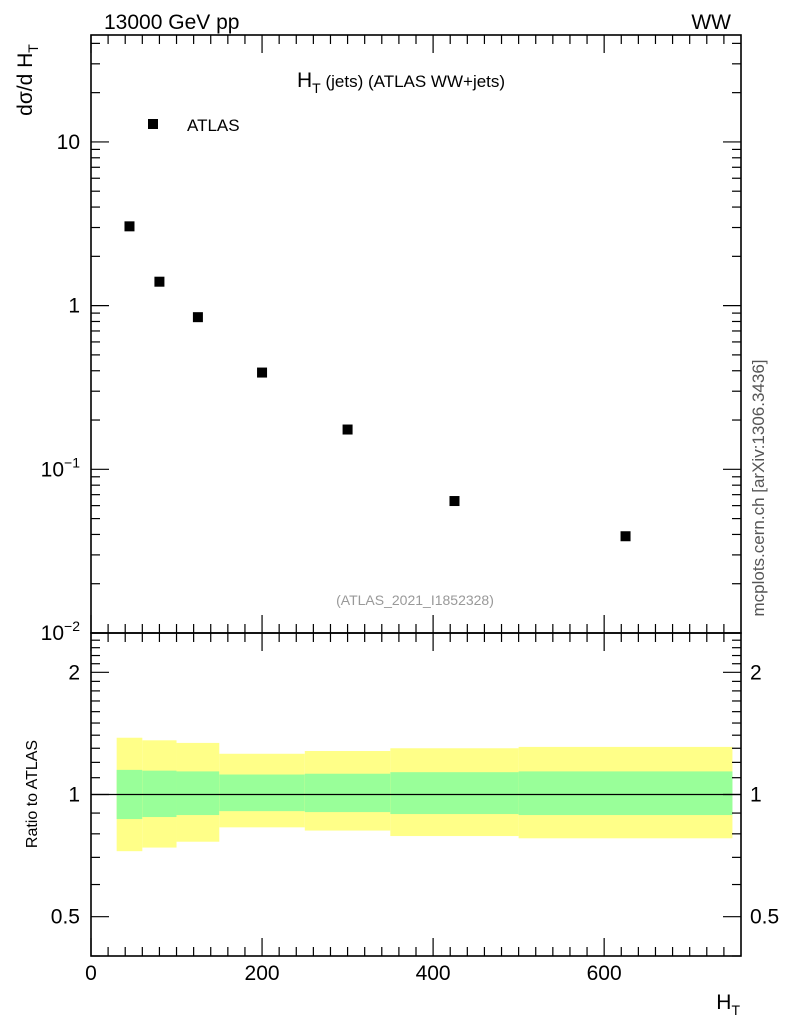 This screenshot has height=1024, width=786. What do you see at coordinates (604, 973) in the screenshot?
I see `x-tick-label: 600` at bounding box center [604, 973].